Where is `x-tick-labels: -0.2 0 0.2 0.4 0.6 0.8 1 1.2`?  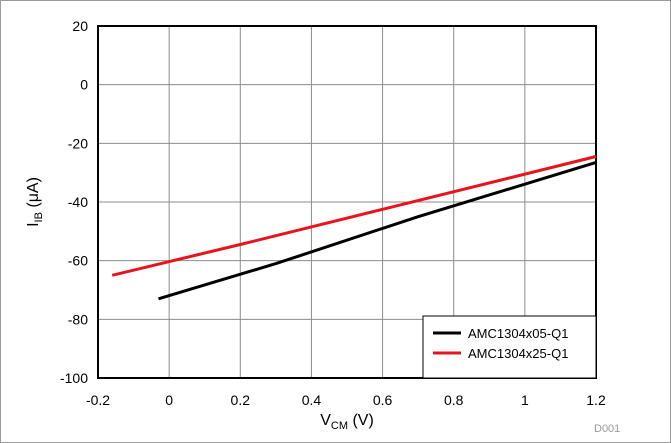
x-tick-labels: -0.2 0 0.2 0.4 0.6 0.8 1 1.2 is located at coordinates (346, 400).